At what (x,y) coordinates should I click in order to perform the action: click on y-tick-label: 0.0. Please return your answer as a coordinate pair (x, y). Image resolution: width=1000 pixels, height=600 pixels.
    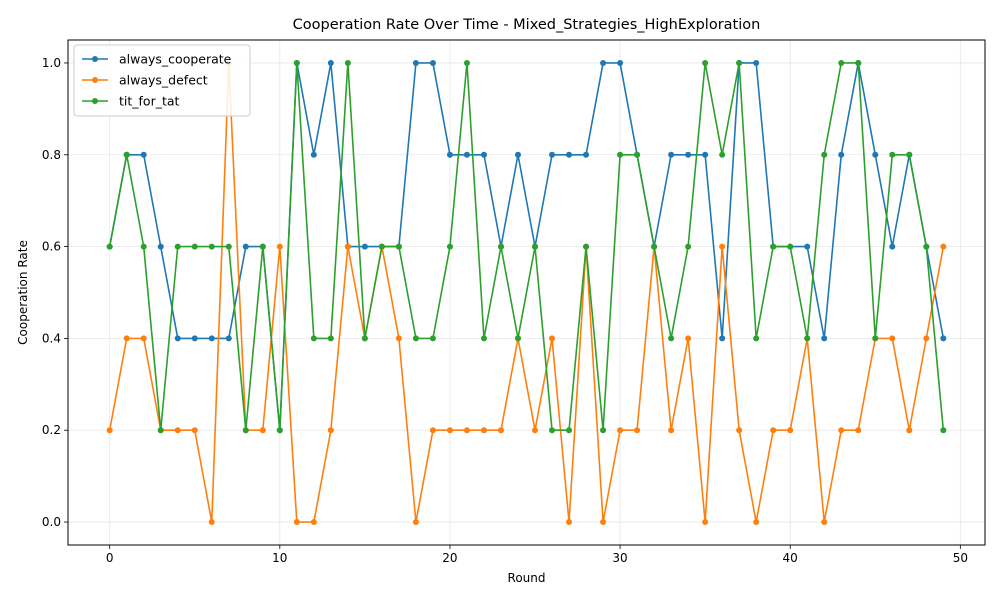
    Looking at the image, I should click on (51, 522).